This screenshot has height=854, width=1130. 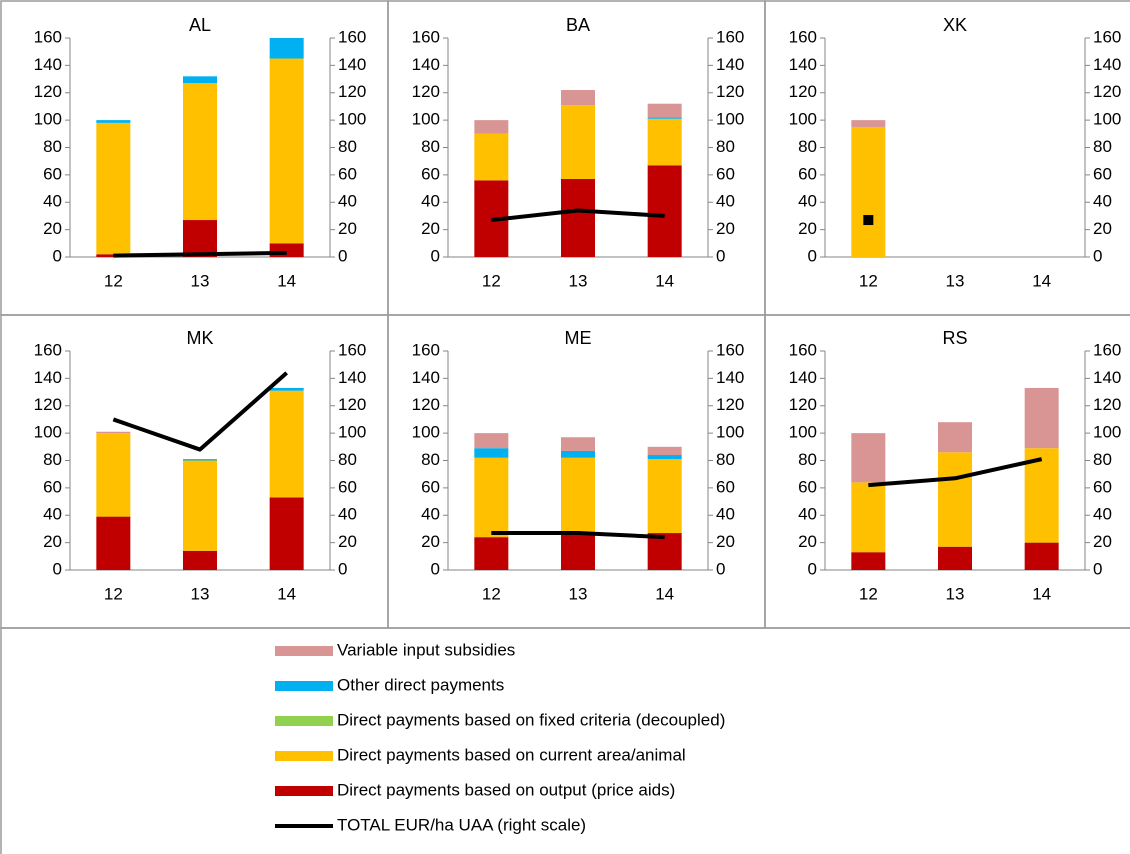 What do you see at coordinates (578, 338) in the screenshot?
I see `chart-title: ME` at bounding box center [578, 338].